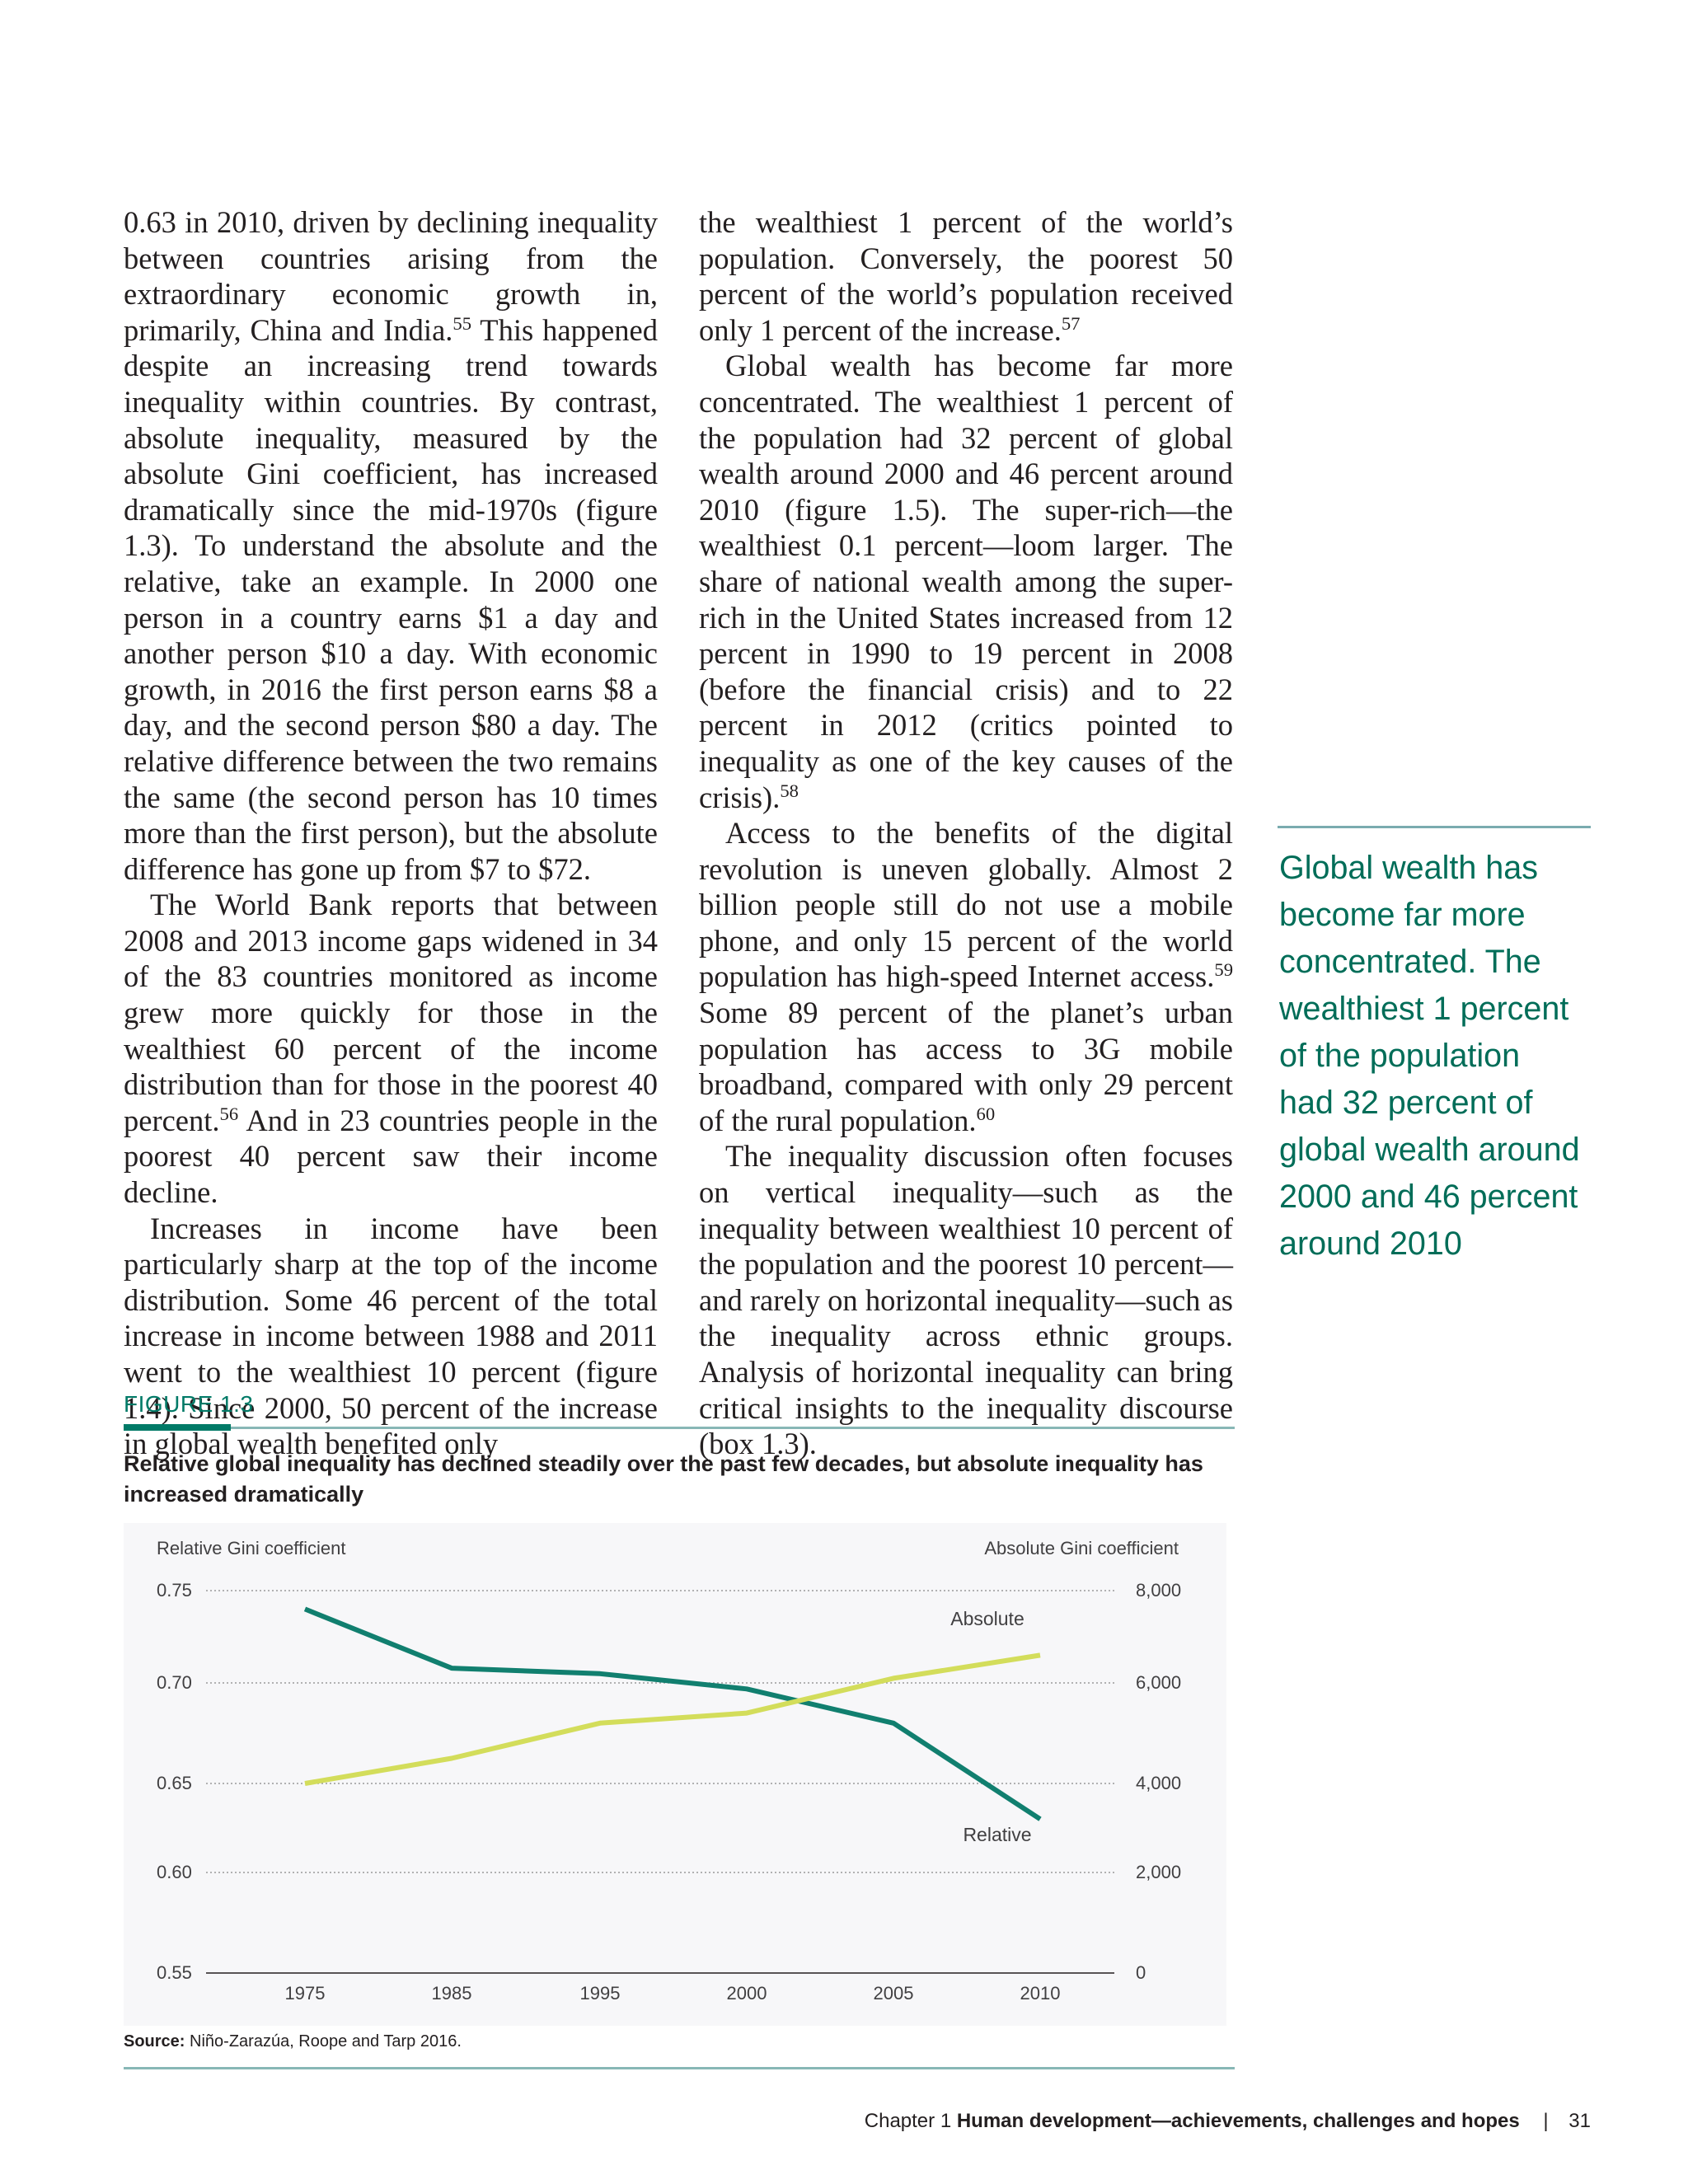 The height and width of the screenshot is (2184, 1688). I want to click on x-tick-label: 1975, so click(305, 1993).